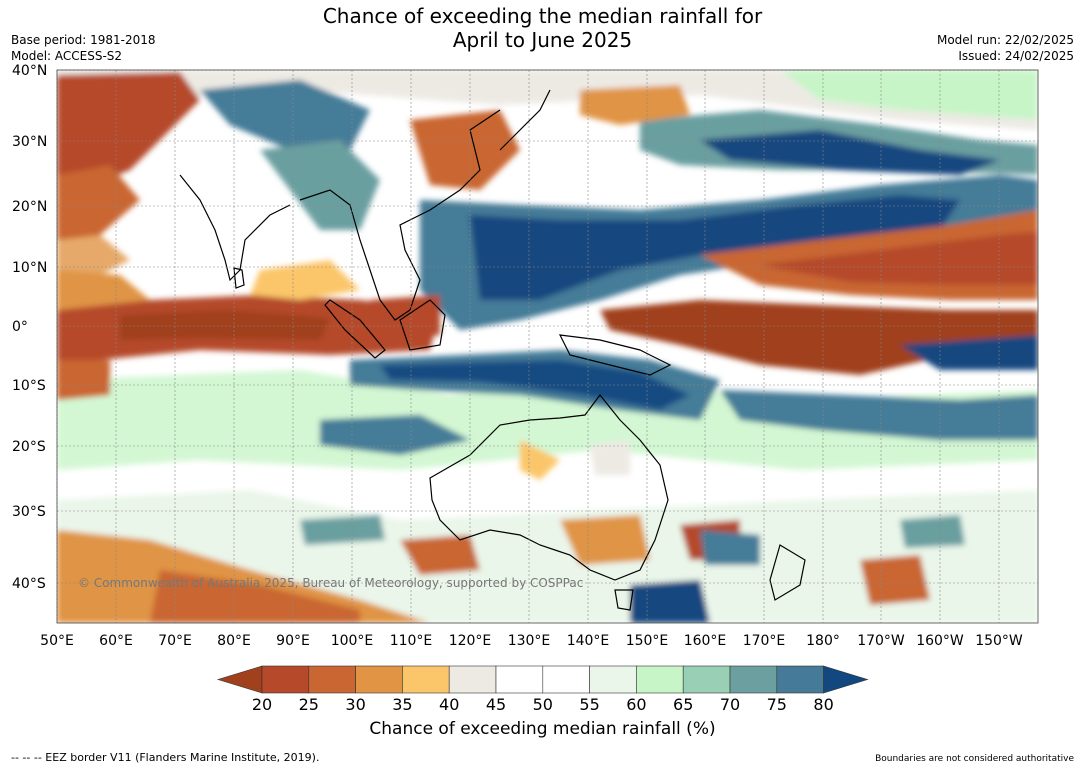  What do you see at coordinates (542, 729) in the screenshot?
I see `colorbar-label: Chance of exceeding median rainfall (%)` at bounding box center [542, 729].